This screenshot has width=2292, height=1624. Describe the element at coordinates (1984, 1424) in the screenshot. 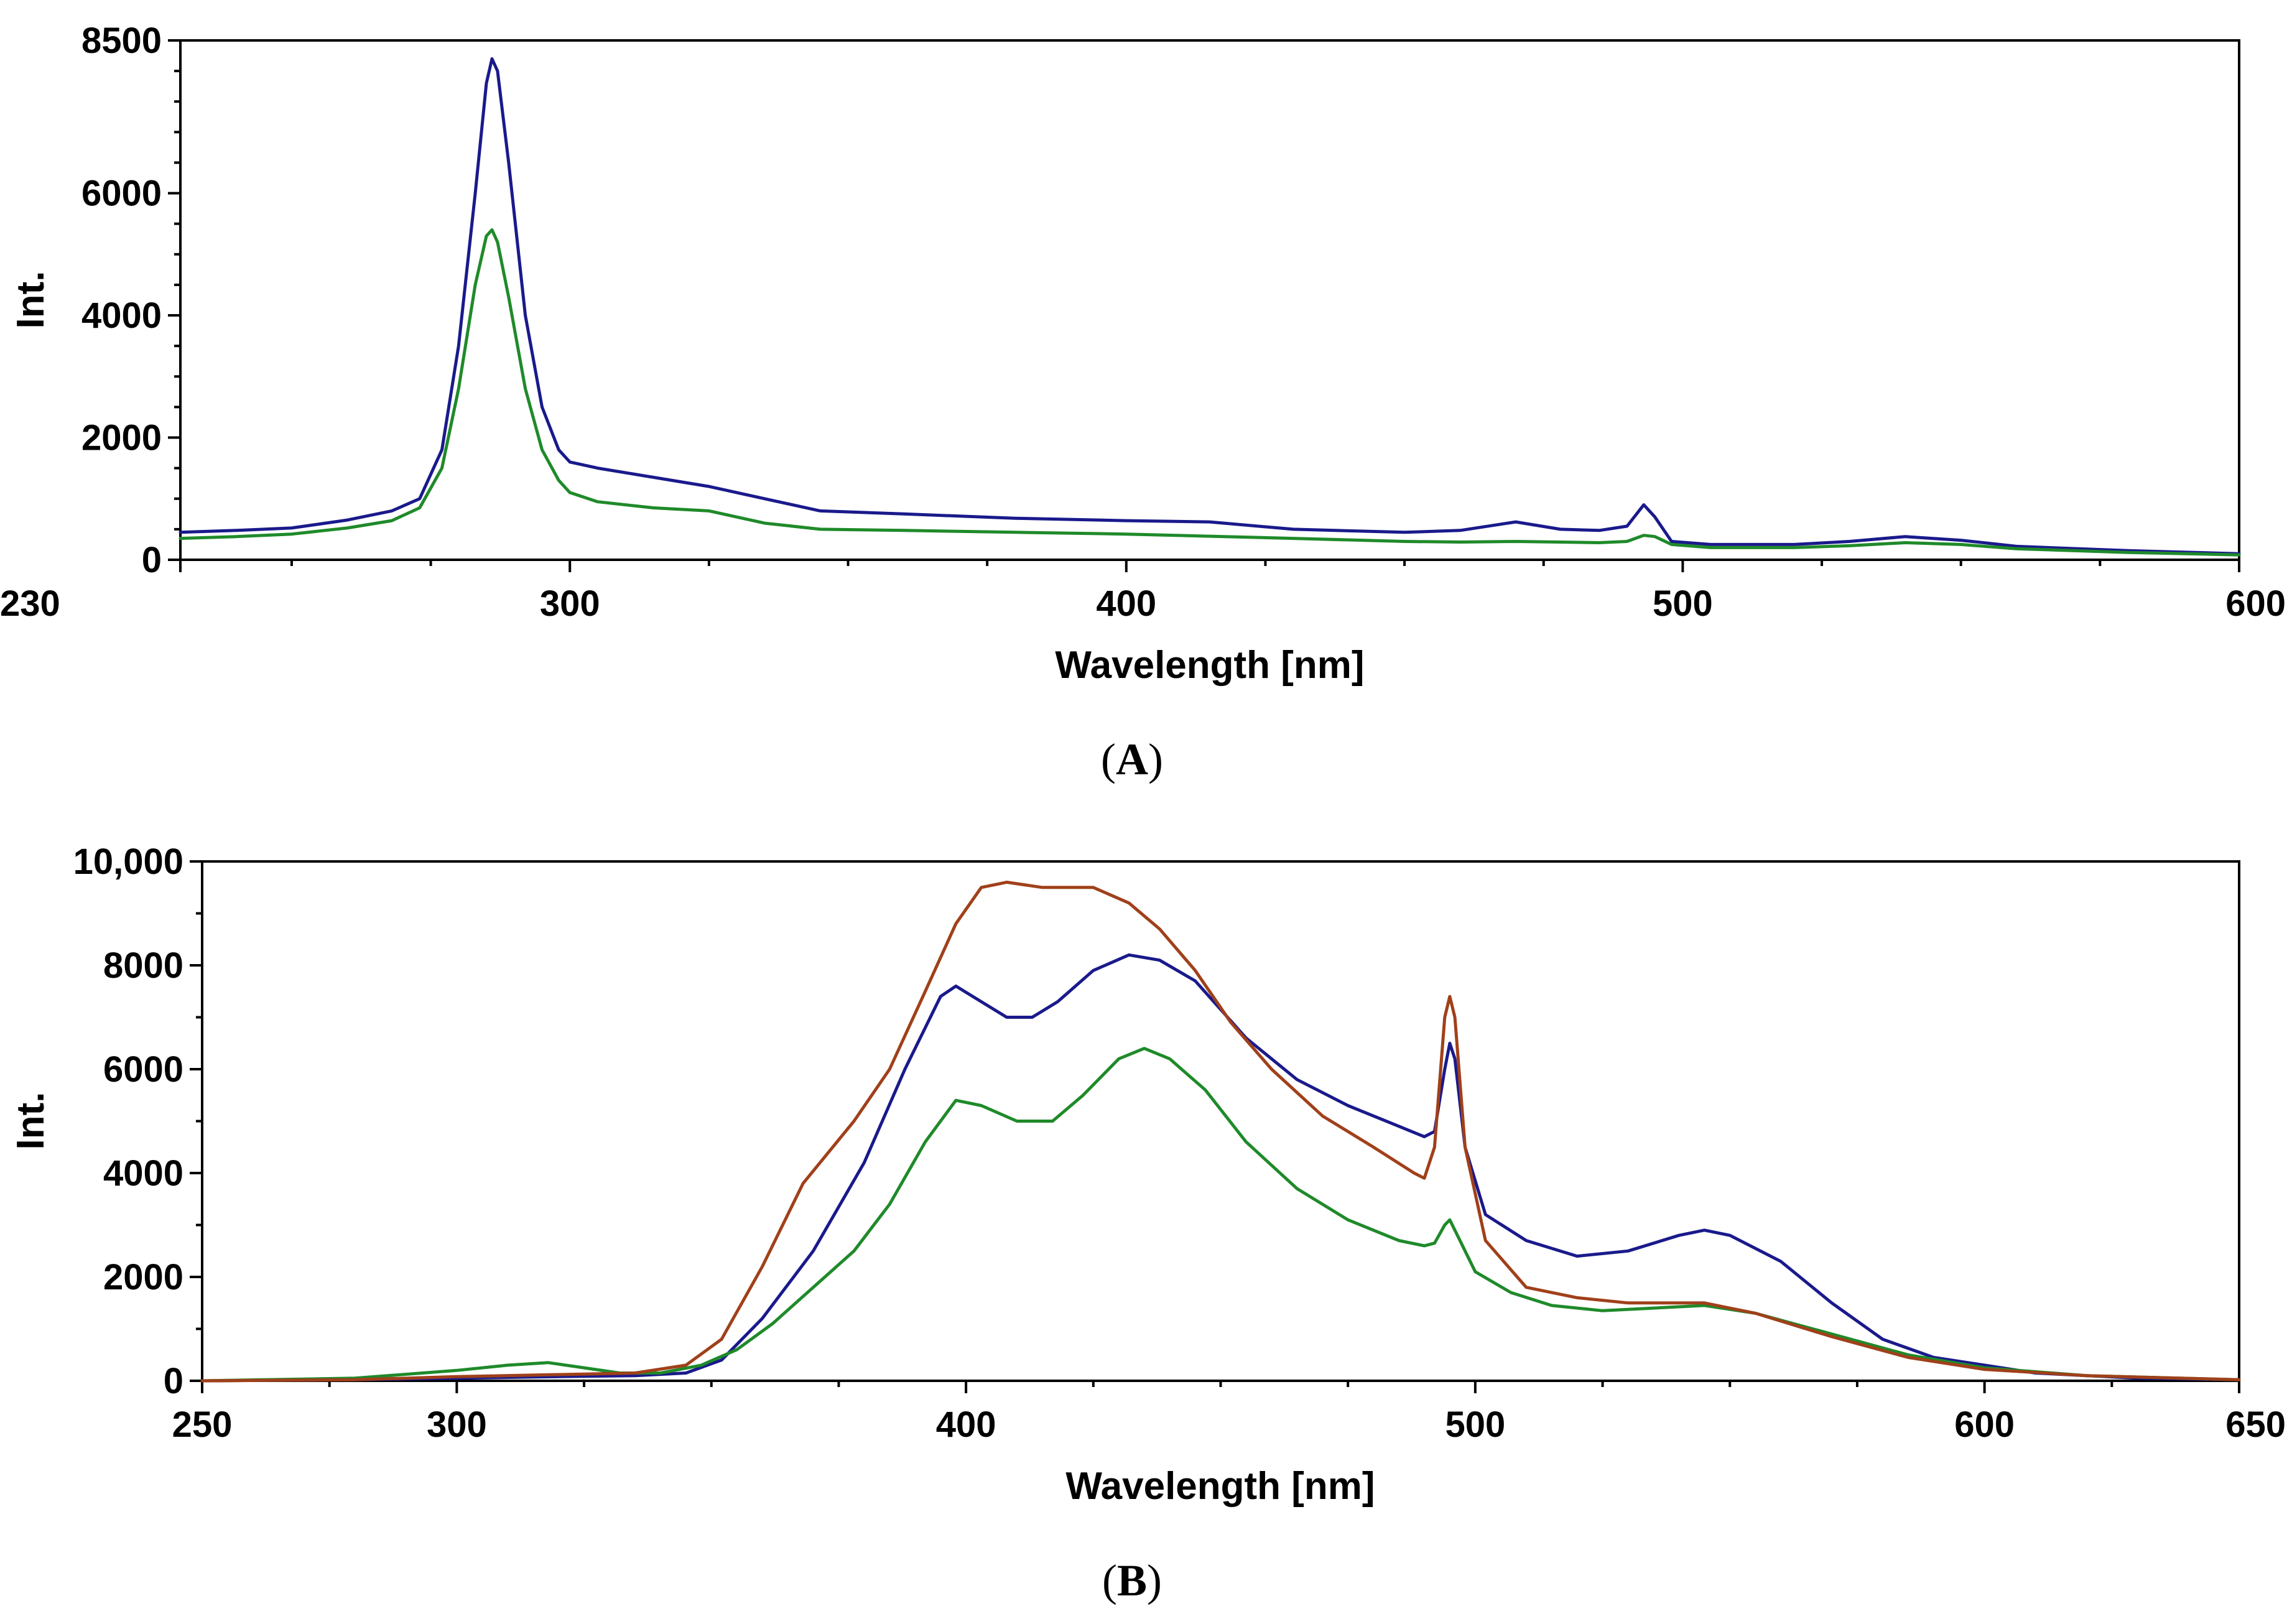

I see `panel-b-x-tick-label: 600` at that location.